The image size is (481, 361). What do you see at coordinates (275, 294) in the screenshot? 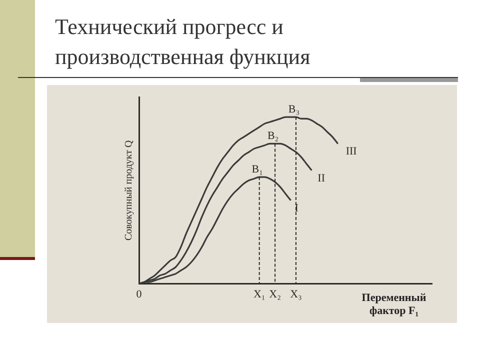
I see `x-tick-label: X₂` at bounding box center [275, 294].